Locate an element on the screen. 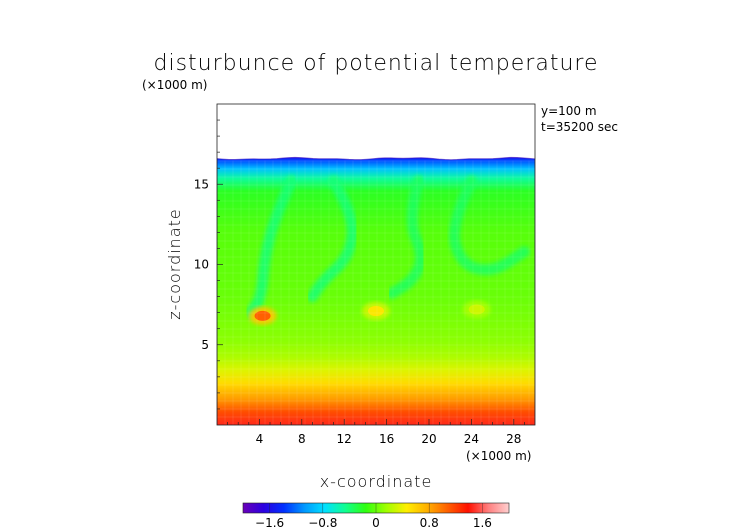 The image size is (752, 532). colorbar-tick-label-2: 0 is located at coordinates (376, 523).